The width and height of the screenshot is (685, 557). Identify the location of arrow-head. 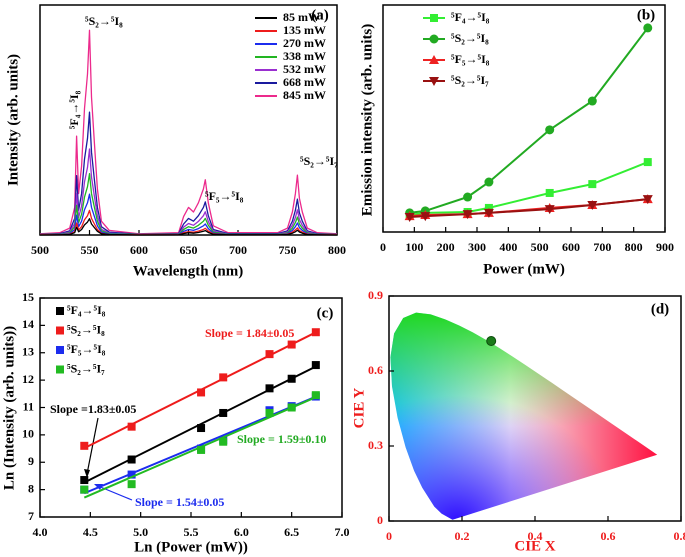
(87, 473).